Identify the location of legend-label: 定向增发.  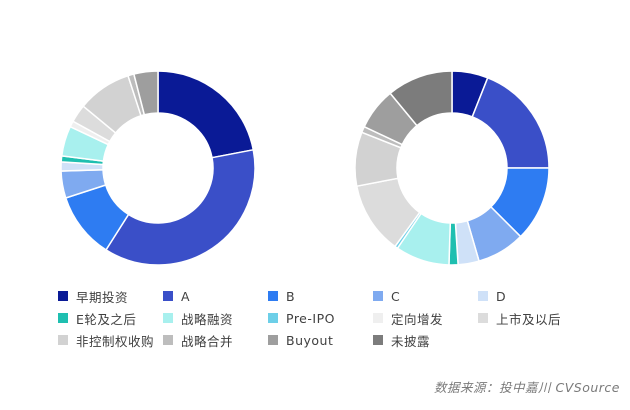
(417, 319).